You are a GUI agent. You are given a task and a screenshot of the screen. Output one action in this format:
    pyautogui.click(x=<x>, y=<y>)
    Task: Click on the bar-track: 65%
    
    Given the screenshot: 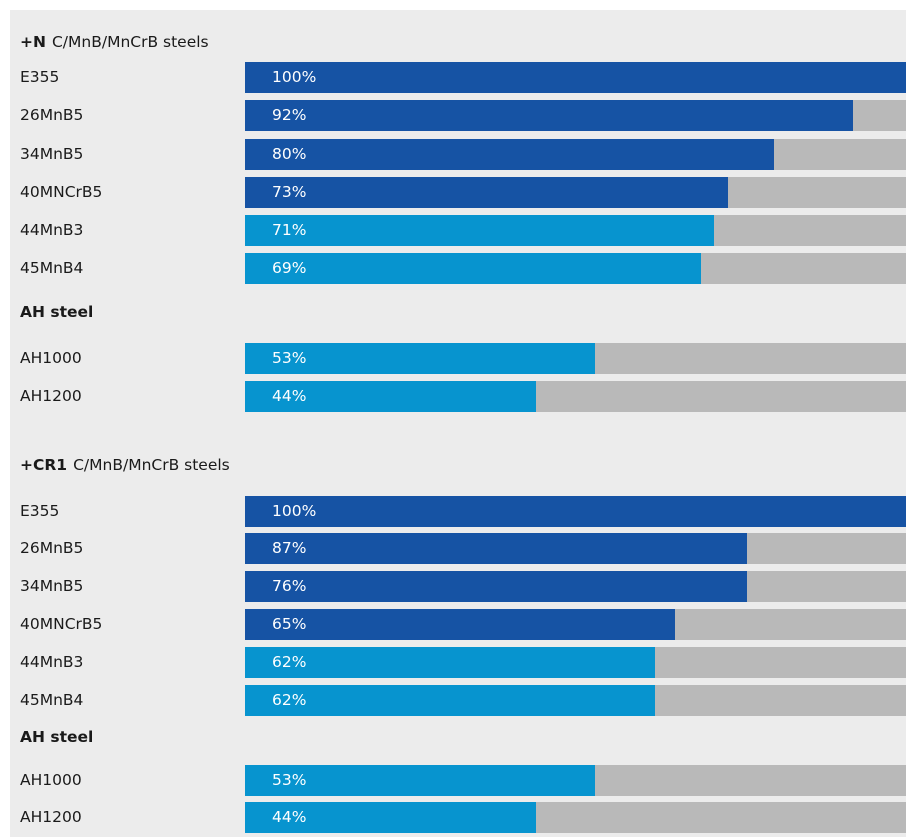 What is the action you would take?
    pyautogui.click(x=575, y=624)
    